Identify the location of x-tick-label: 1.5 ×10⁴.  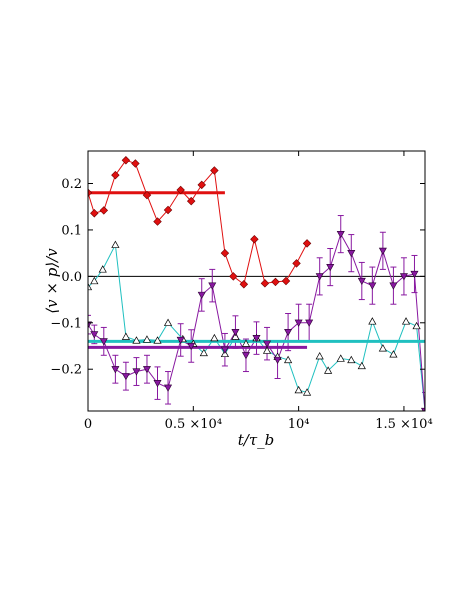
(403, 424).